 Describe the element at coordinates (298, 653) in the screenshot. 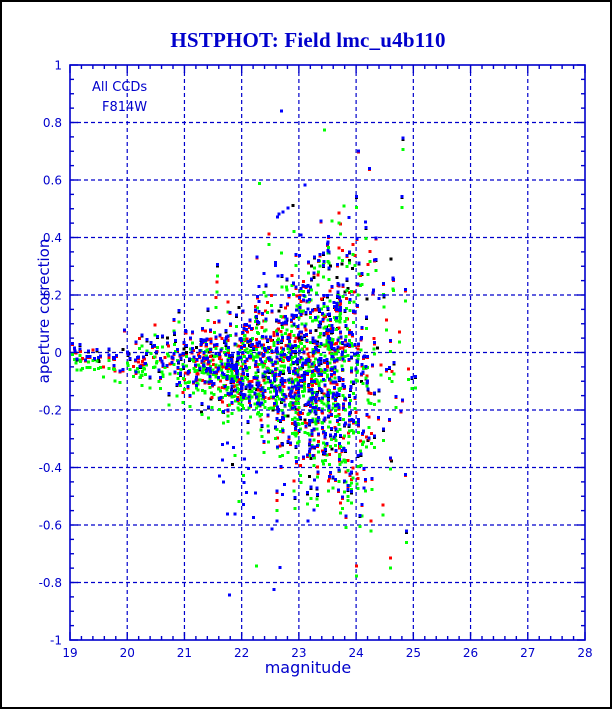

I see `x-tick-label: 23` at that location.